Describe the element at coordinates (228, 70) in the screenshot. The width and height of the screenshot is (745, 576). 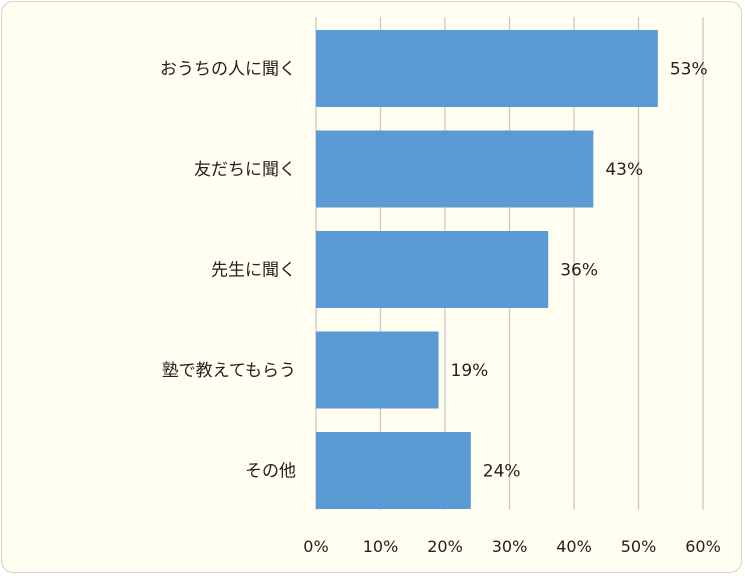
I see `category-label: おうちの人に聞く` at that location.